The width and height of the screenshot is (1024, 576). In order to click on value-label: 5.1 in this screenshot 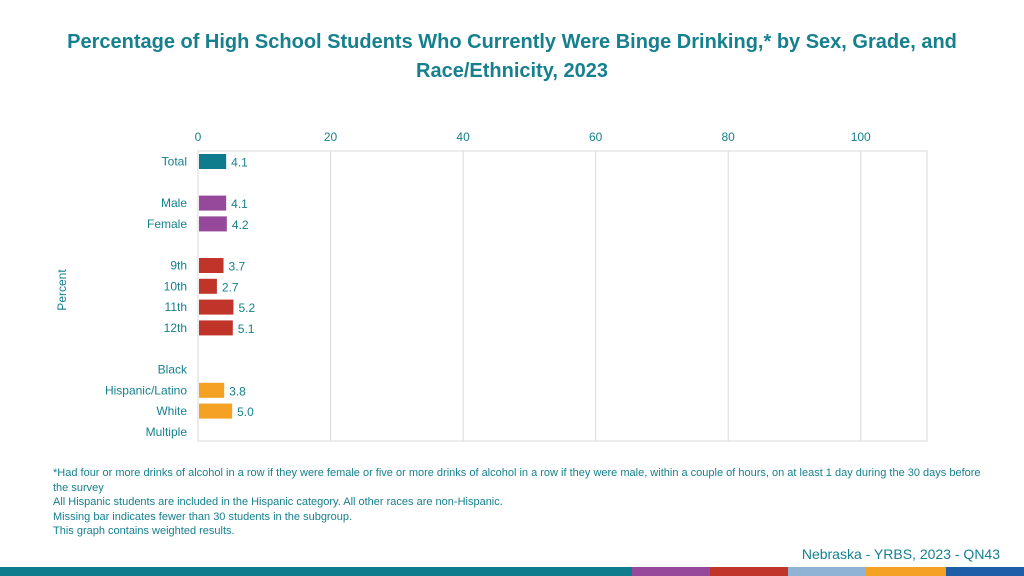, I will do `click(246, 329)`.